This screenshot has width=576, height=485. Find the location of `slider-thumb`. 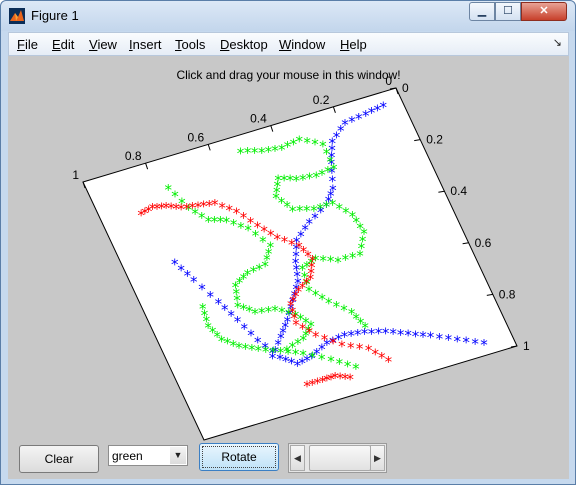

slider-thumb is located at coordinates (340, 458).